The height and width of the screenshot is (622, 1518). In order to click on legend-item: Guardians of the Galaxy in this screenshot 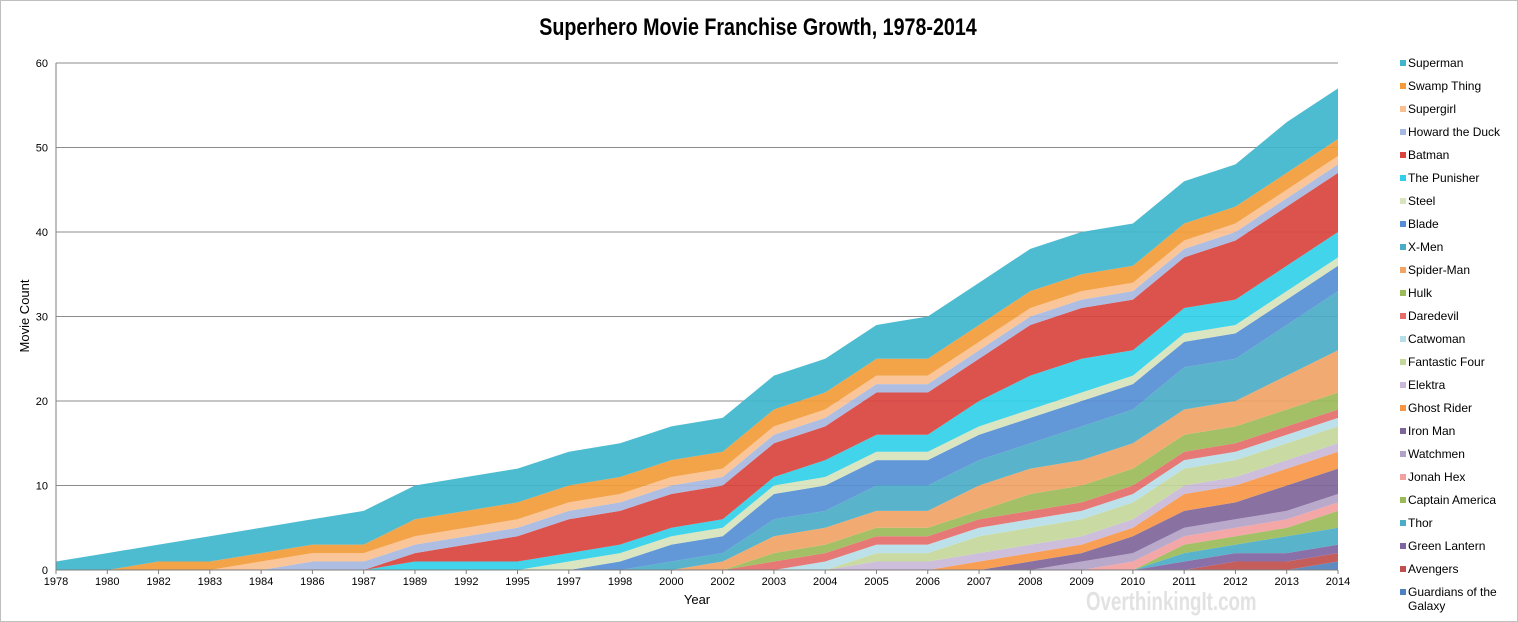, I will do `click(1456, 599)`.